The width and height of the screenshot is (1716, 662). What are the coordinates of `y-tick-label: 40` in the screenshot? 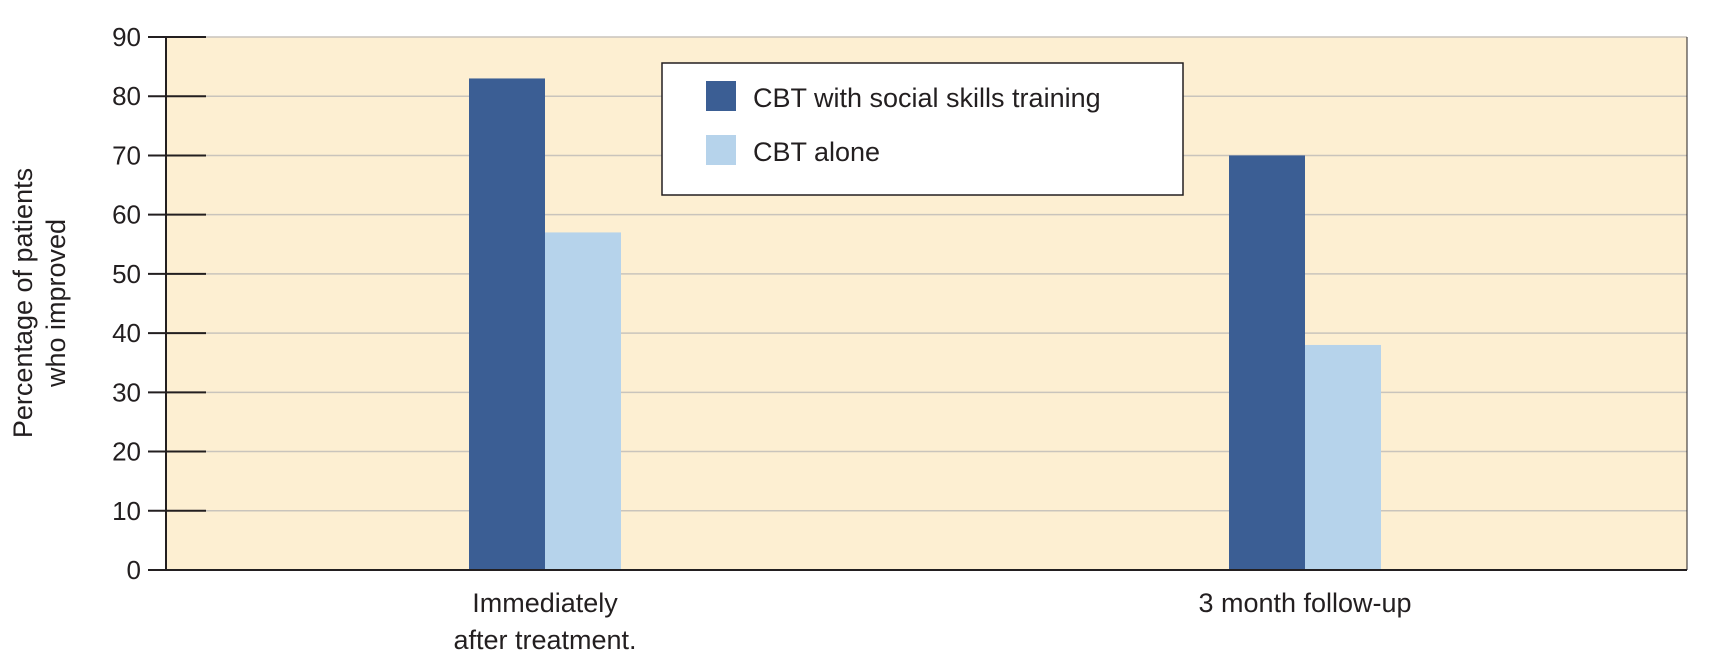 It's located at (126, 333).